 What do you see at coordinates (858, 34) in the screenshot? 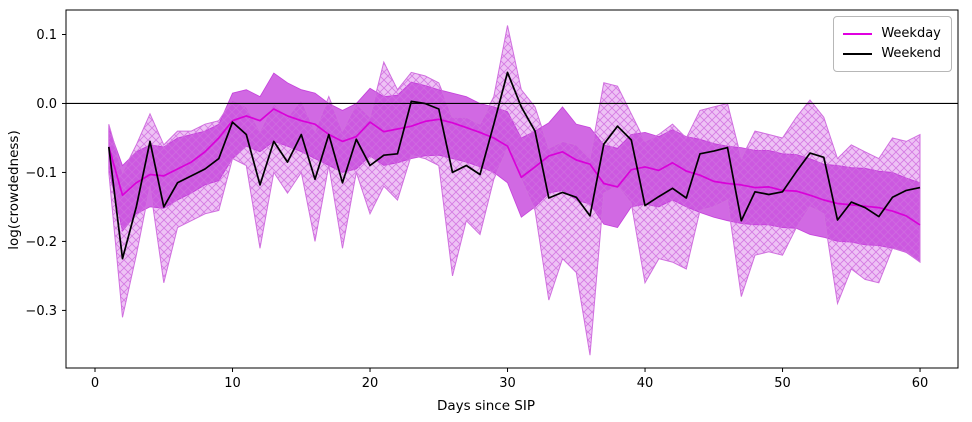
I see `weekday-line-swatch` at bounding box center [858, 34].